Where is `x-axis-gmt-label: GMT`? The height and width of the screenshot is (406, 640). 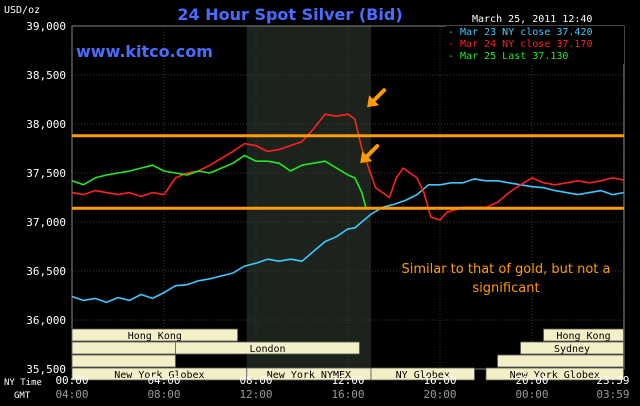
x-axis-gmt-label: GMT is located at coordinates (22, 396).